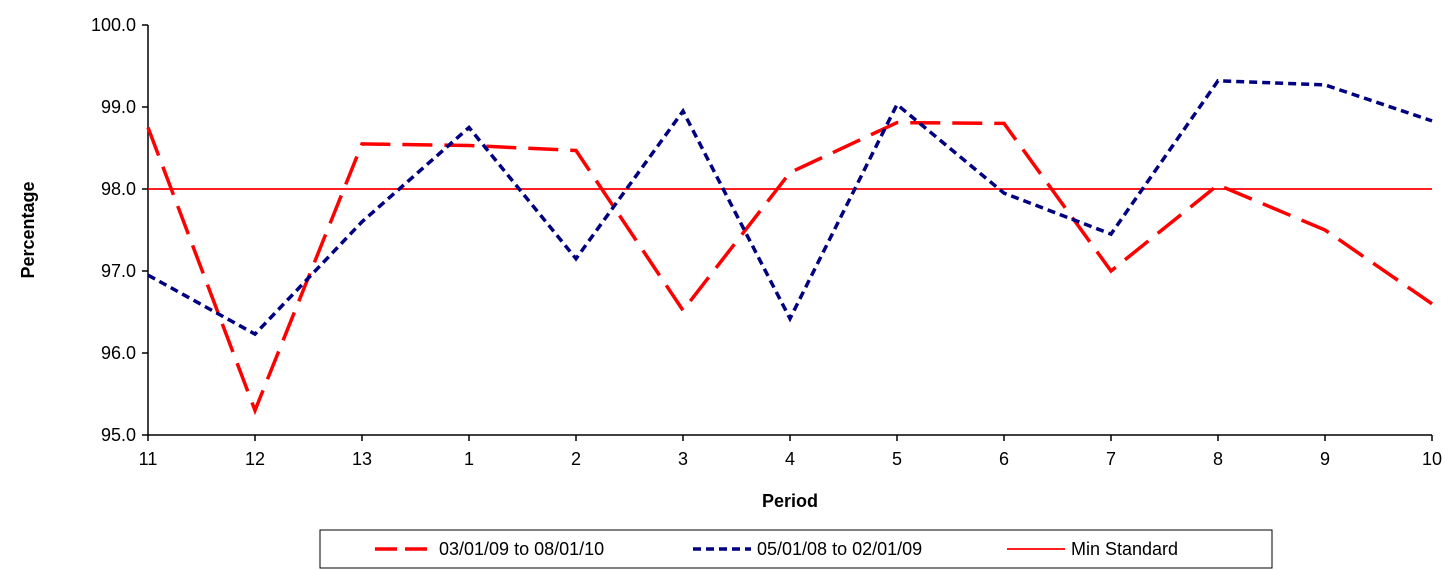  What do you see at coordinates (1432, 459) in the screenshot?
I see `x-tick-label: 10` at bounding box center [1432, 459].